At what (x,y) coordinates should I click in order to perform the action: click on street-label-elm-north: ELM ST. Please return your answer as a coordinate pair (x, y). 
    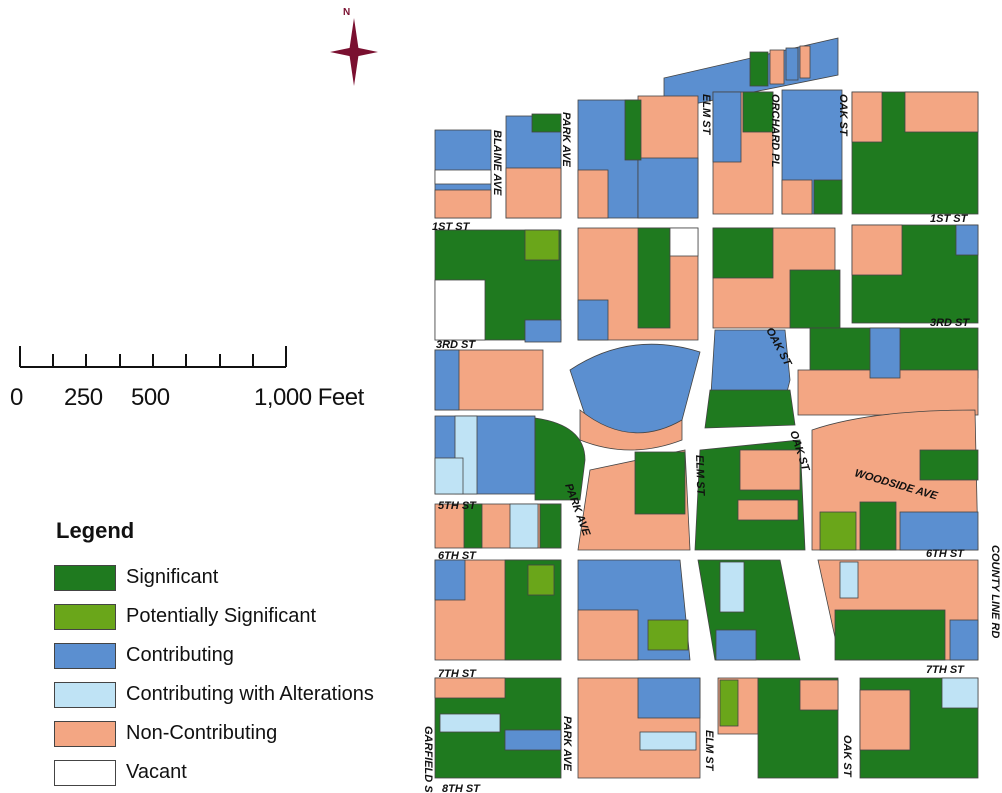
    Looking at the image, I should click on (706, 115).